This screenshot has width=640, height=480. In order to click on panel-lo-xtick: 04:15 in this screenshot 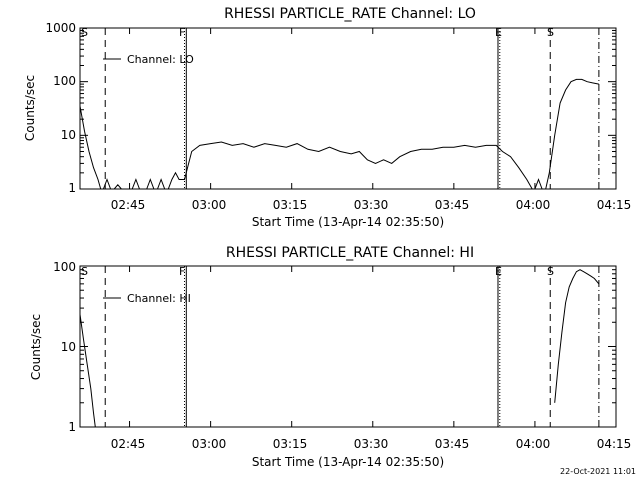, I will do `click(614, 205)`.